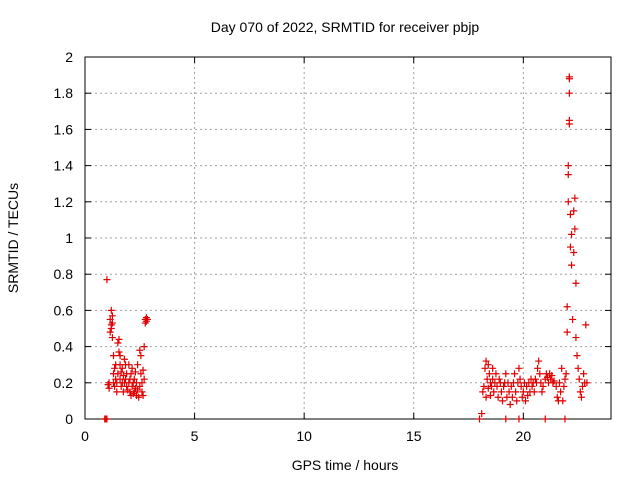 This screenshot has width=640, height=480. What do you see at coordinates (64, 383) in the screenshot?
I see `y-tick-label: 0.2` at bounding box center [64, 383].